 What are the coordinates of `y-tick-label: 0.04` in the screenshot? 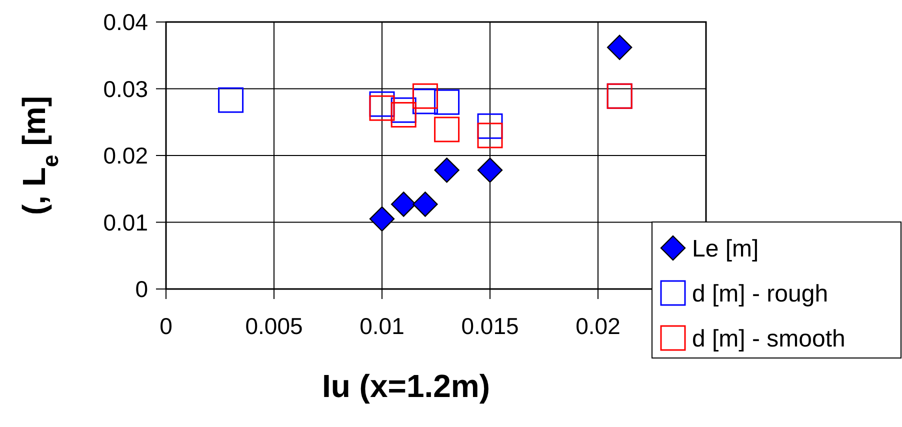 It's located at (125, 22).